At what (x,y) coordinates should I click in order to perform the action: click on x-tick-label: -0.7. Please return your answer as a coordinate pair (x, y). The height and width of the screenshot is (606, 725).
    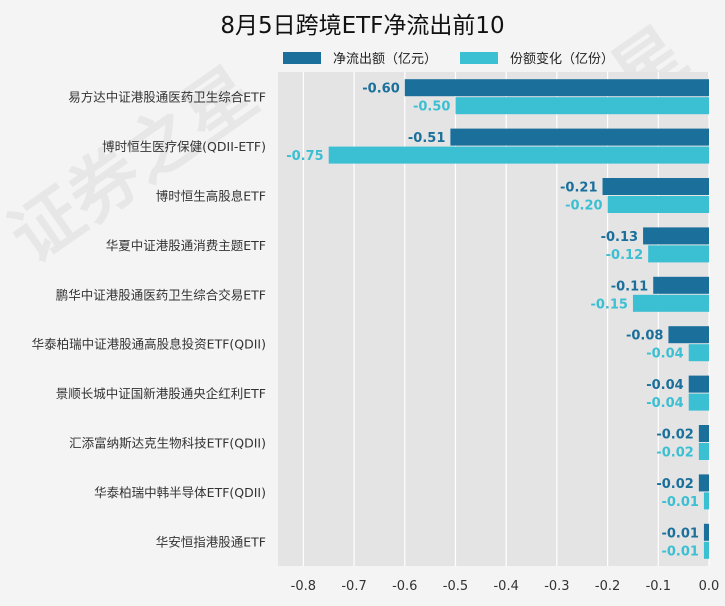
    Looking at the image, I should click on (353, 586).